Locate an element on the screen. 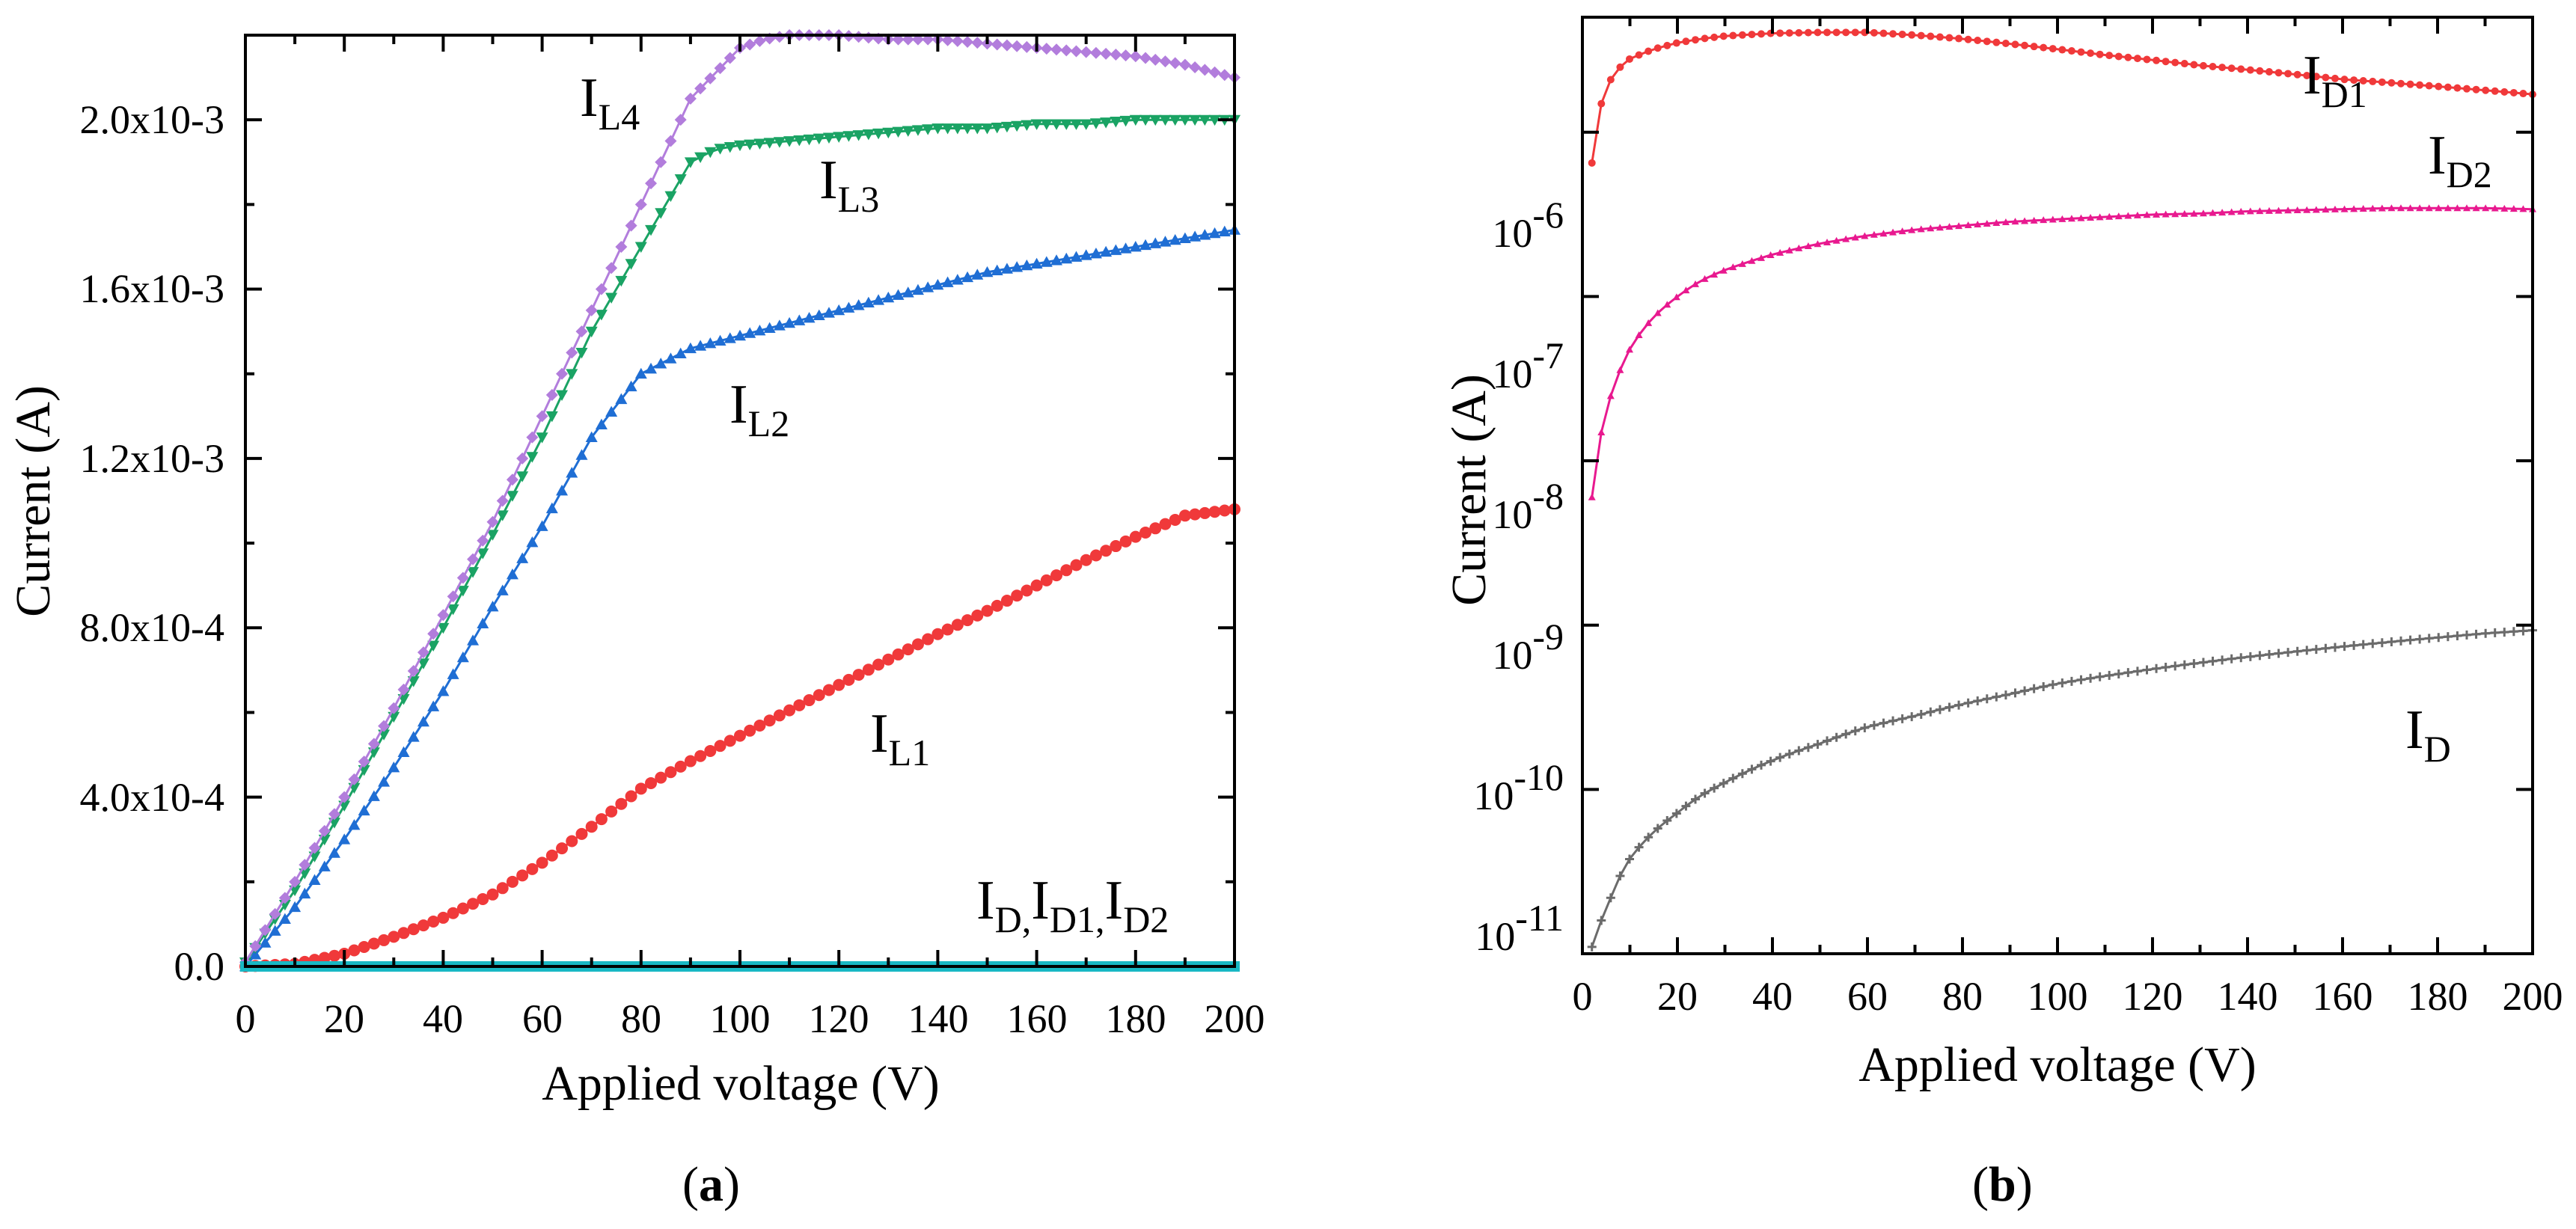 The height and width of the screenshot is (1229, 2576). panel-b-xtick-label: 120 is located at coordinates (2153, 996).